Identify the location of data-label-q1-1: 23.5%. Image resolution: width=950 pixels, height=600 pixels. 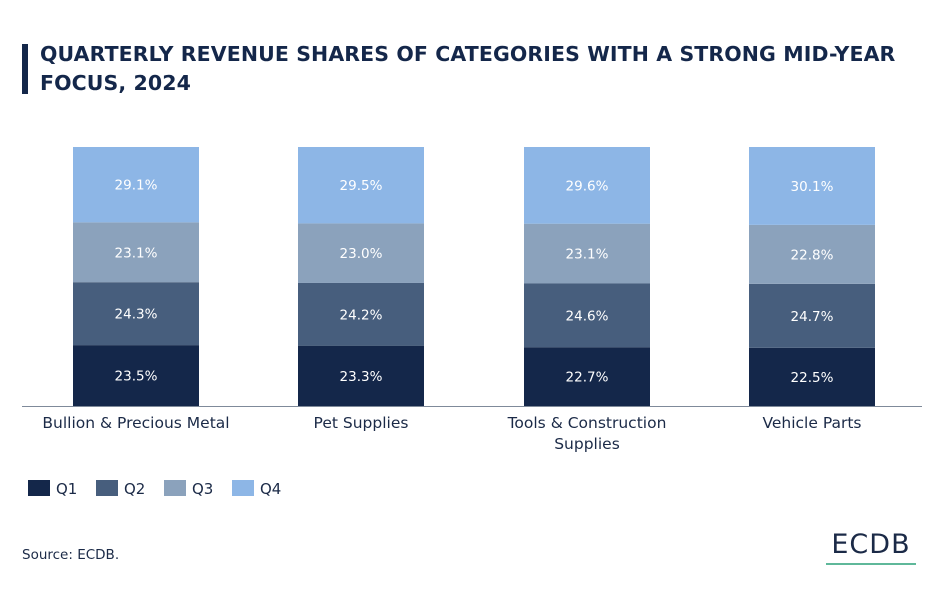
(136, 377).